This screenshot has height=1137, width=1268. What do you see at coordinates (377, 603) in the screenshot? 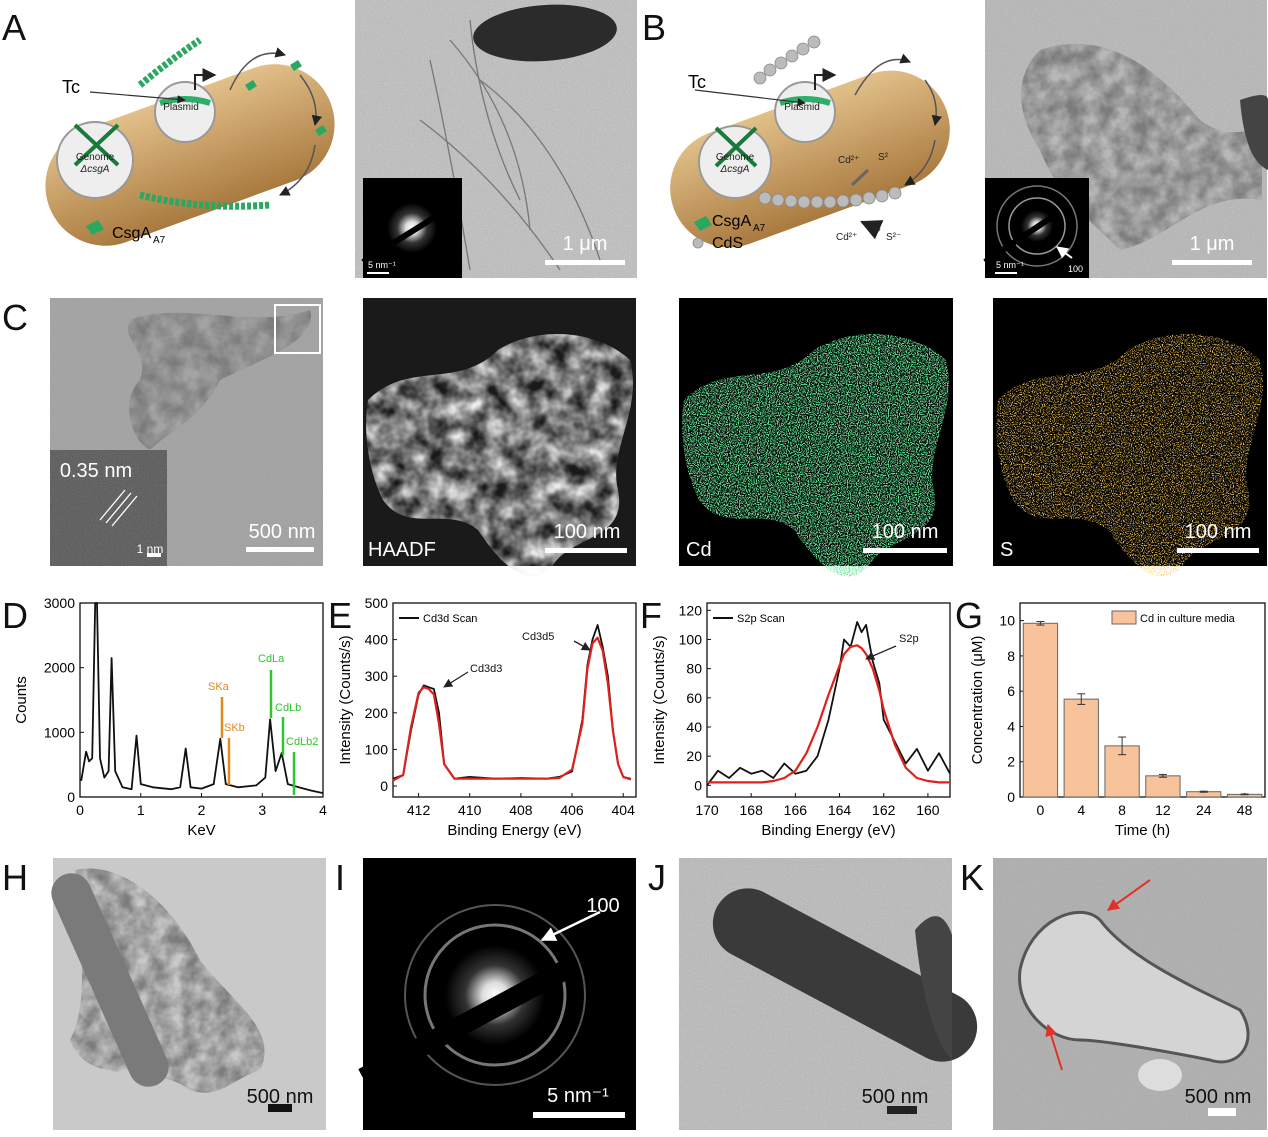
I see `y-tick-label: 500` at bounding box center [377, 603].